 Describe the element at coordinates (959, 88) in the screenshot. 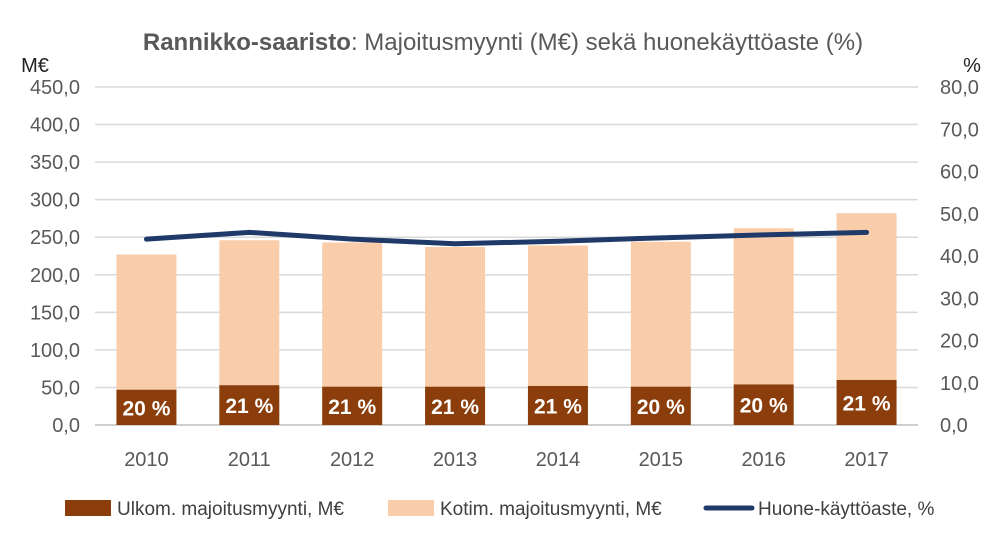

I see `y-right-tick-label: 80,0` at that location.